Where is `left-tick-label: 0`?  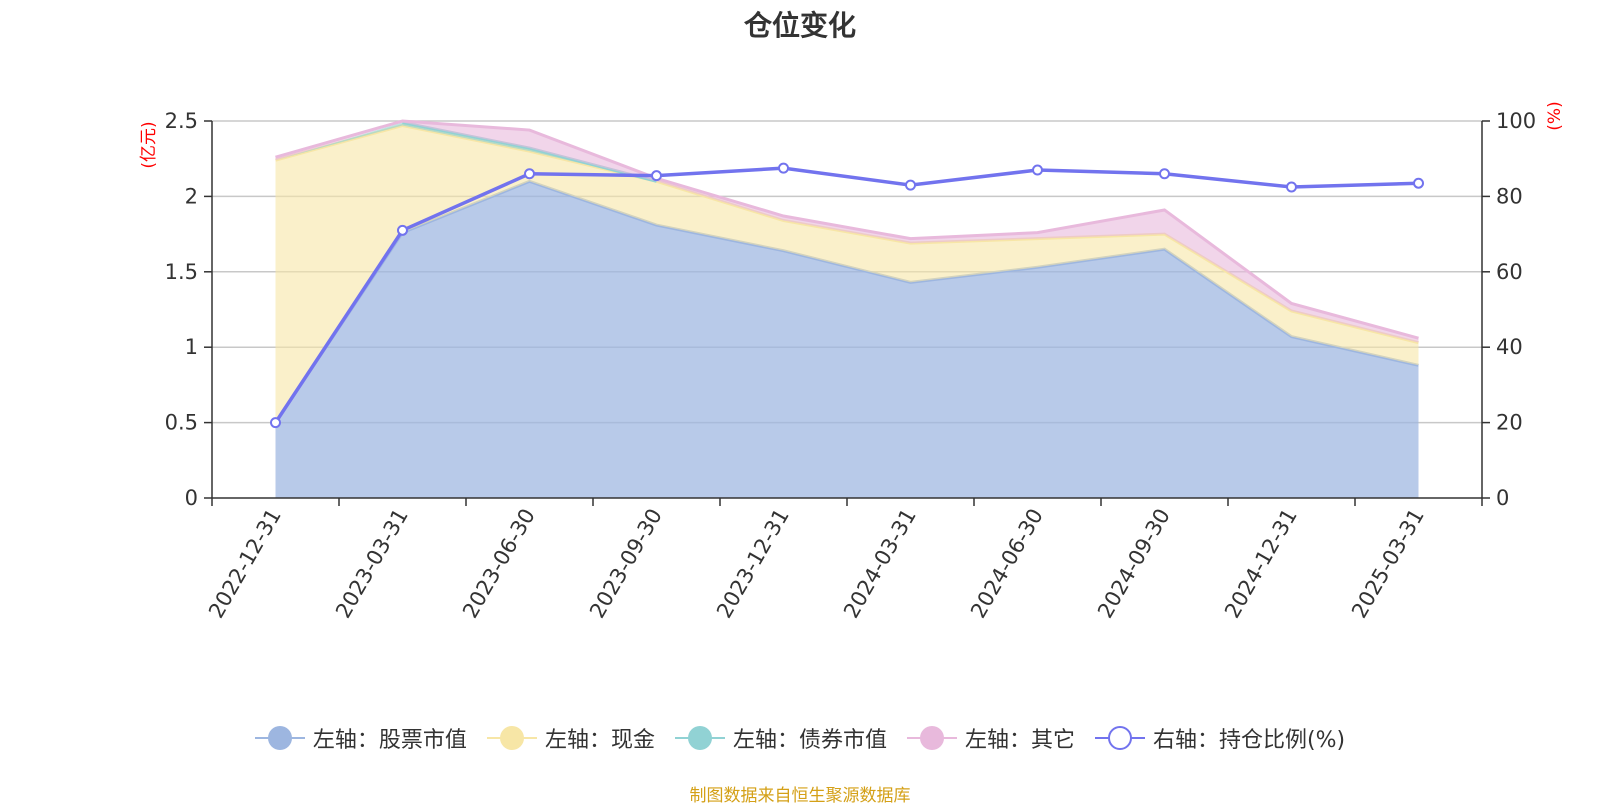 left-tick-label: 0 is located at coordinates (191, 498).